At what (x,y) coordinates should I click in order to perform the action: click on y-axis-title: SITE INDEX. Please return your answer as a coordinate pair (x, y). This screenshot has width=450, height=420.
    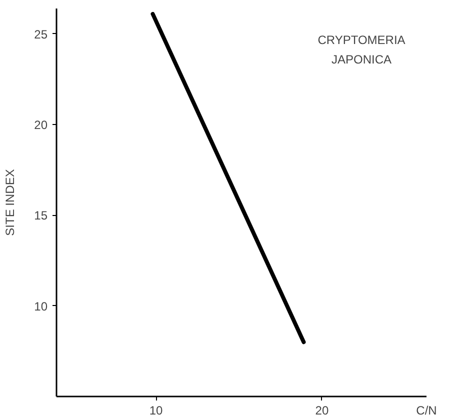
    Looking at the image, I should click on (10, 202).